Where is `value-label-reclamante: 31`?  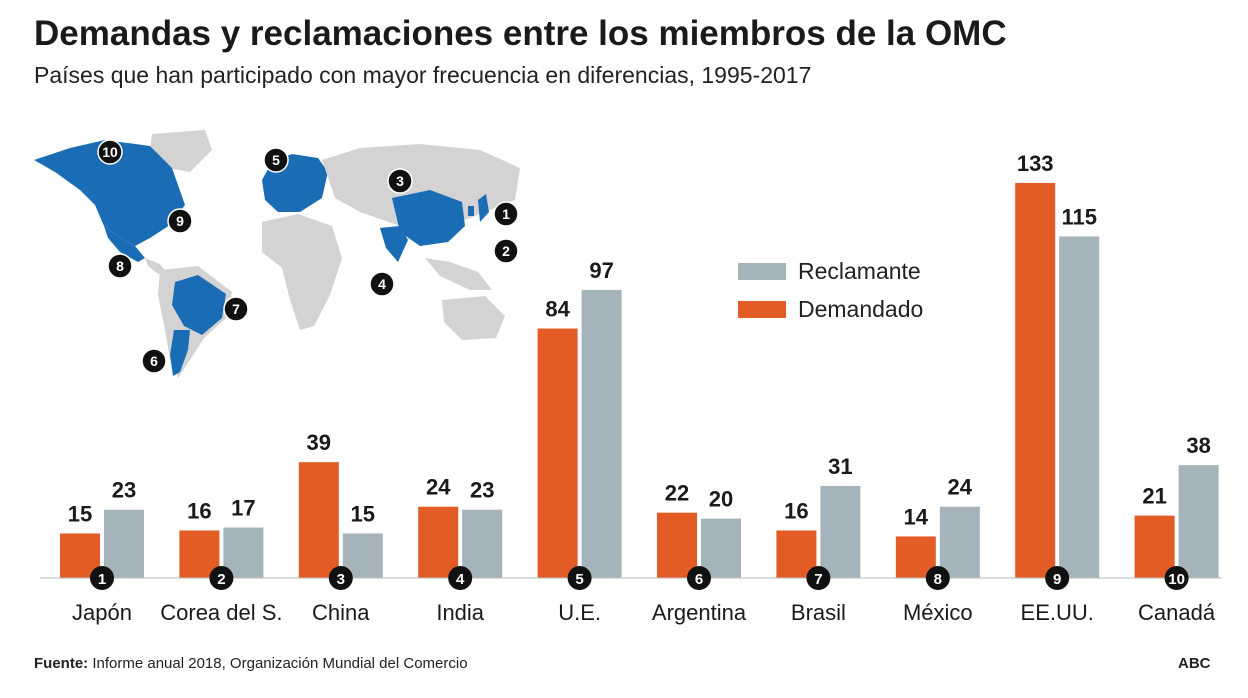
value-label-reclamante: 31 is located at coordinates (840, 466).